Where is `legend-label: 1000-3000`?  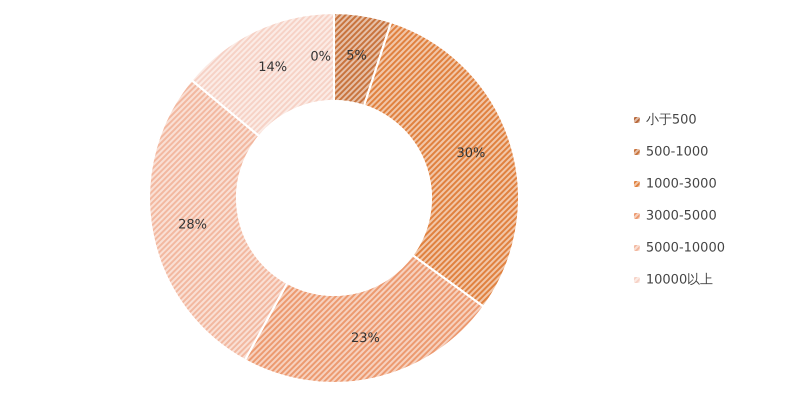
legend-label: 1000-3000 is located at coordinates (681, 184).